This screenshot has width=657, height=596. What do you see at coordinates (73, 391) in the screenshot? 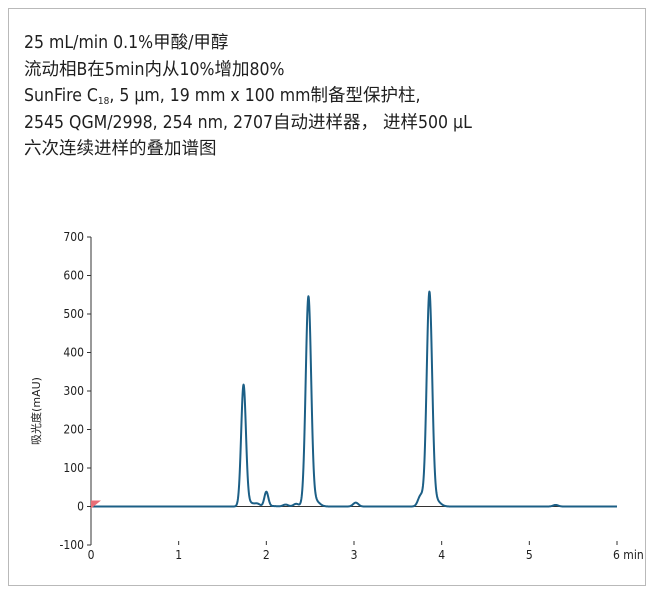
I see `y-tick-label: 300` at bounding box center [73, 391].